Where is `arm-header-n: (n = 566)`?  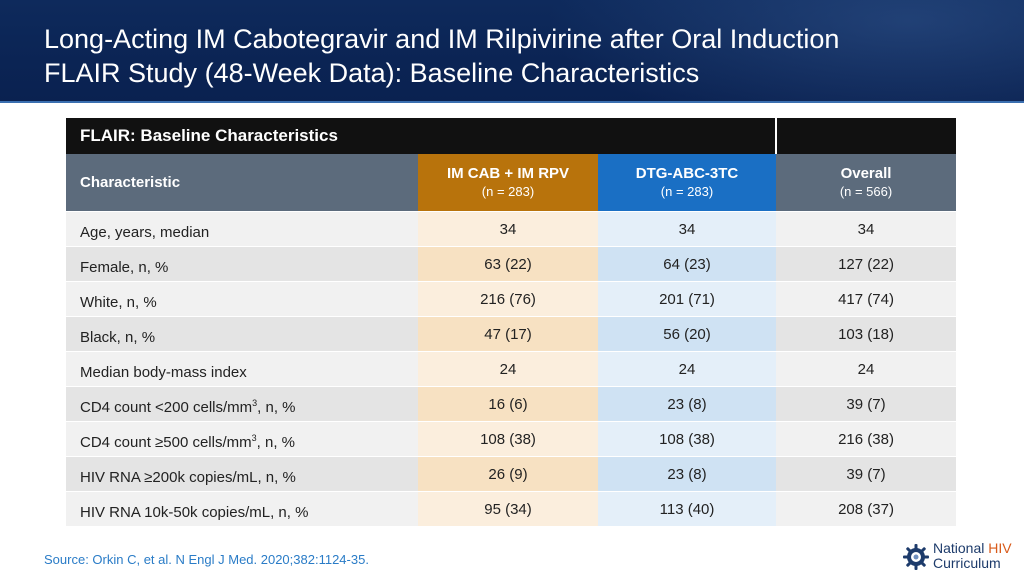
arm-header-n: (n = 566) is located at coordinates (866, 192).